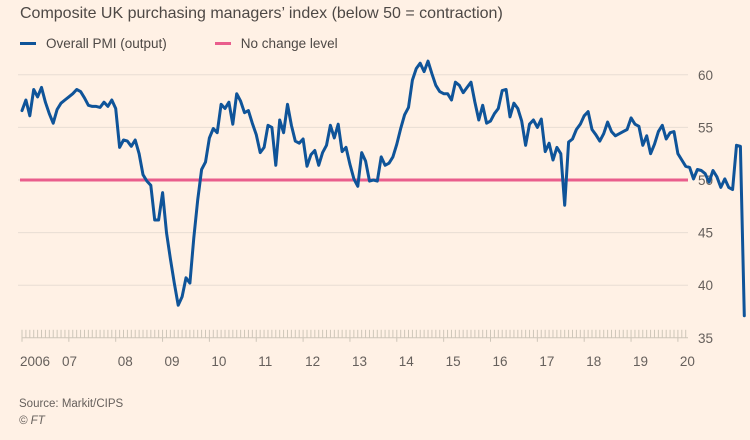 The height and width of the screenshot is (440, 750). I want to click on x-tick-label-08: 08, so click(125, 361).